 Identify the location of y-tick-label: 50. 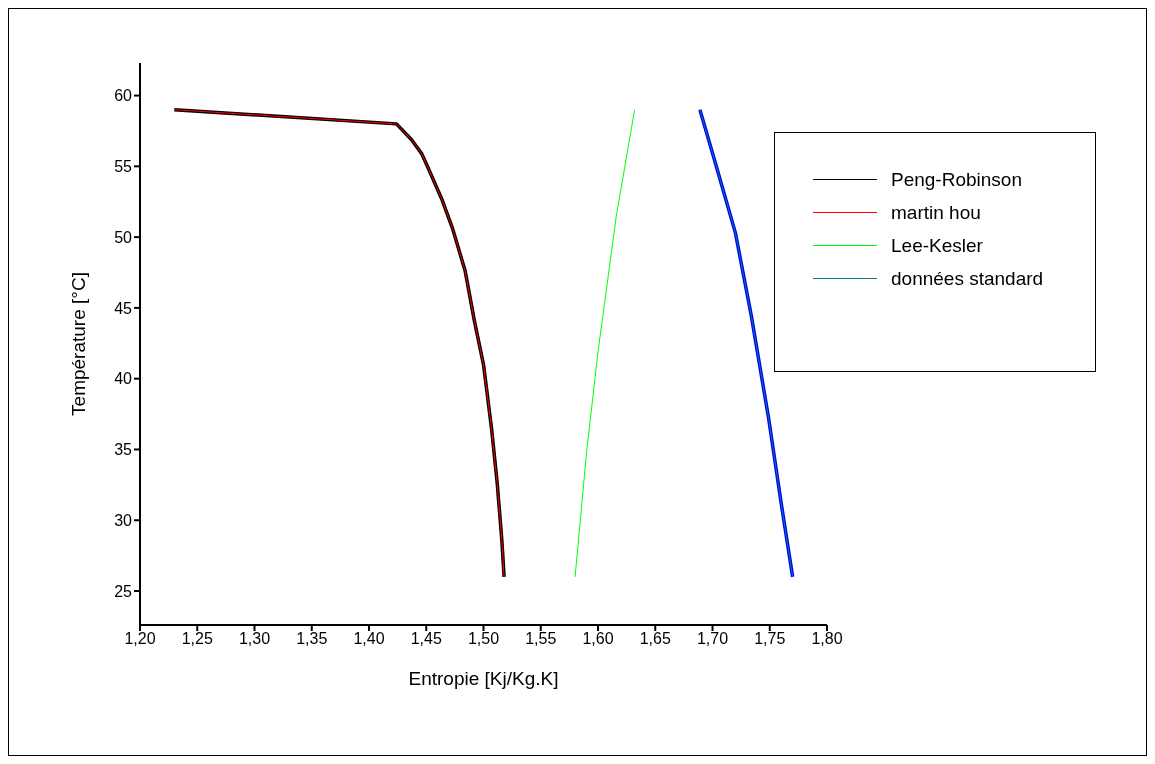
(123, 237).